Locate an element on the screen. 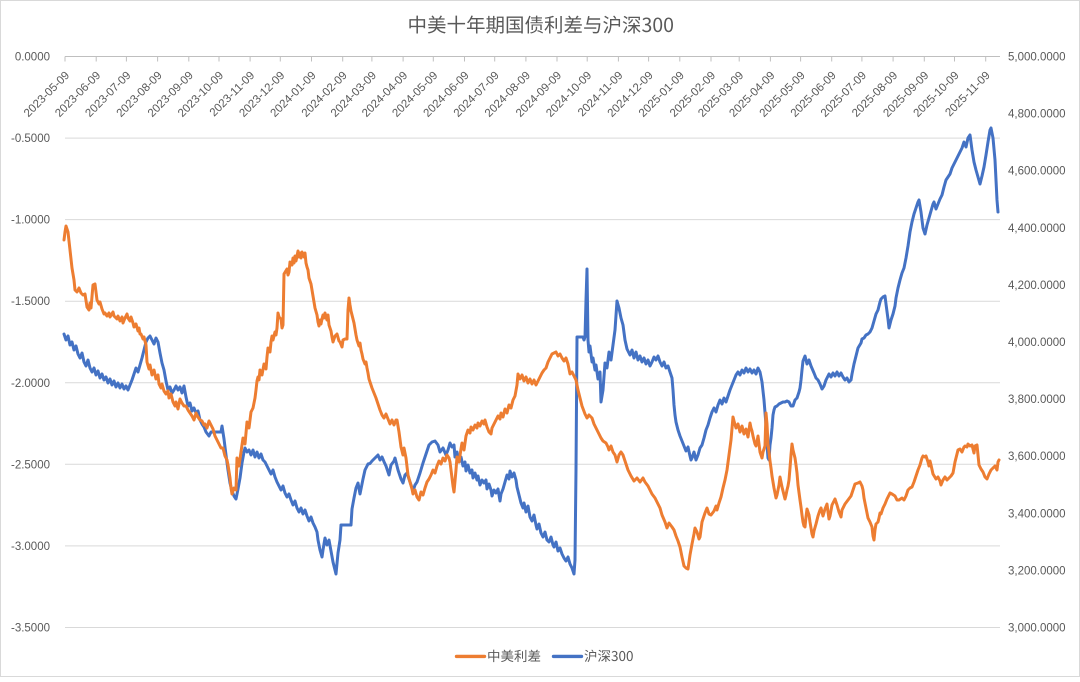  svg-text: 4,800.0000 is located at coordinates (1037, 115).